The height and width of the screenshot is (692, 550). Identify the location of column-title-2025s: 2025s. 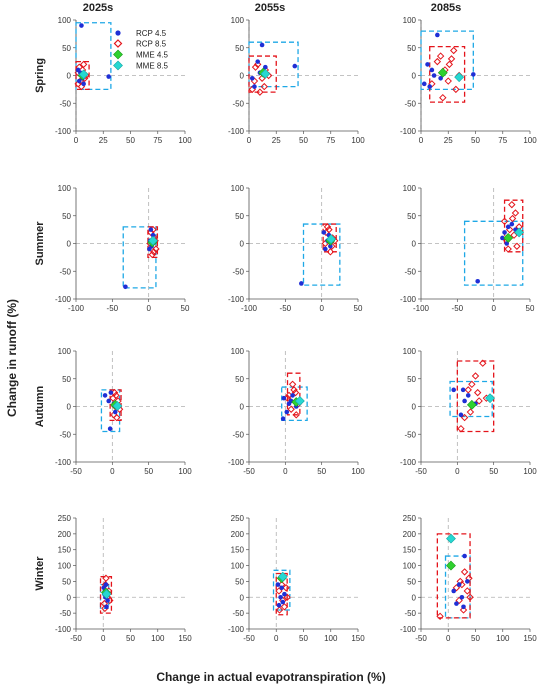
(98, 8).